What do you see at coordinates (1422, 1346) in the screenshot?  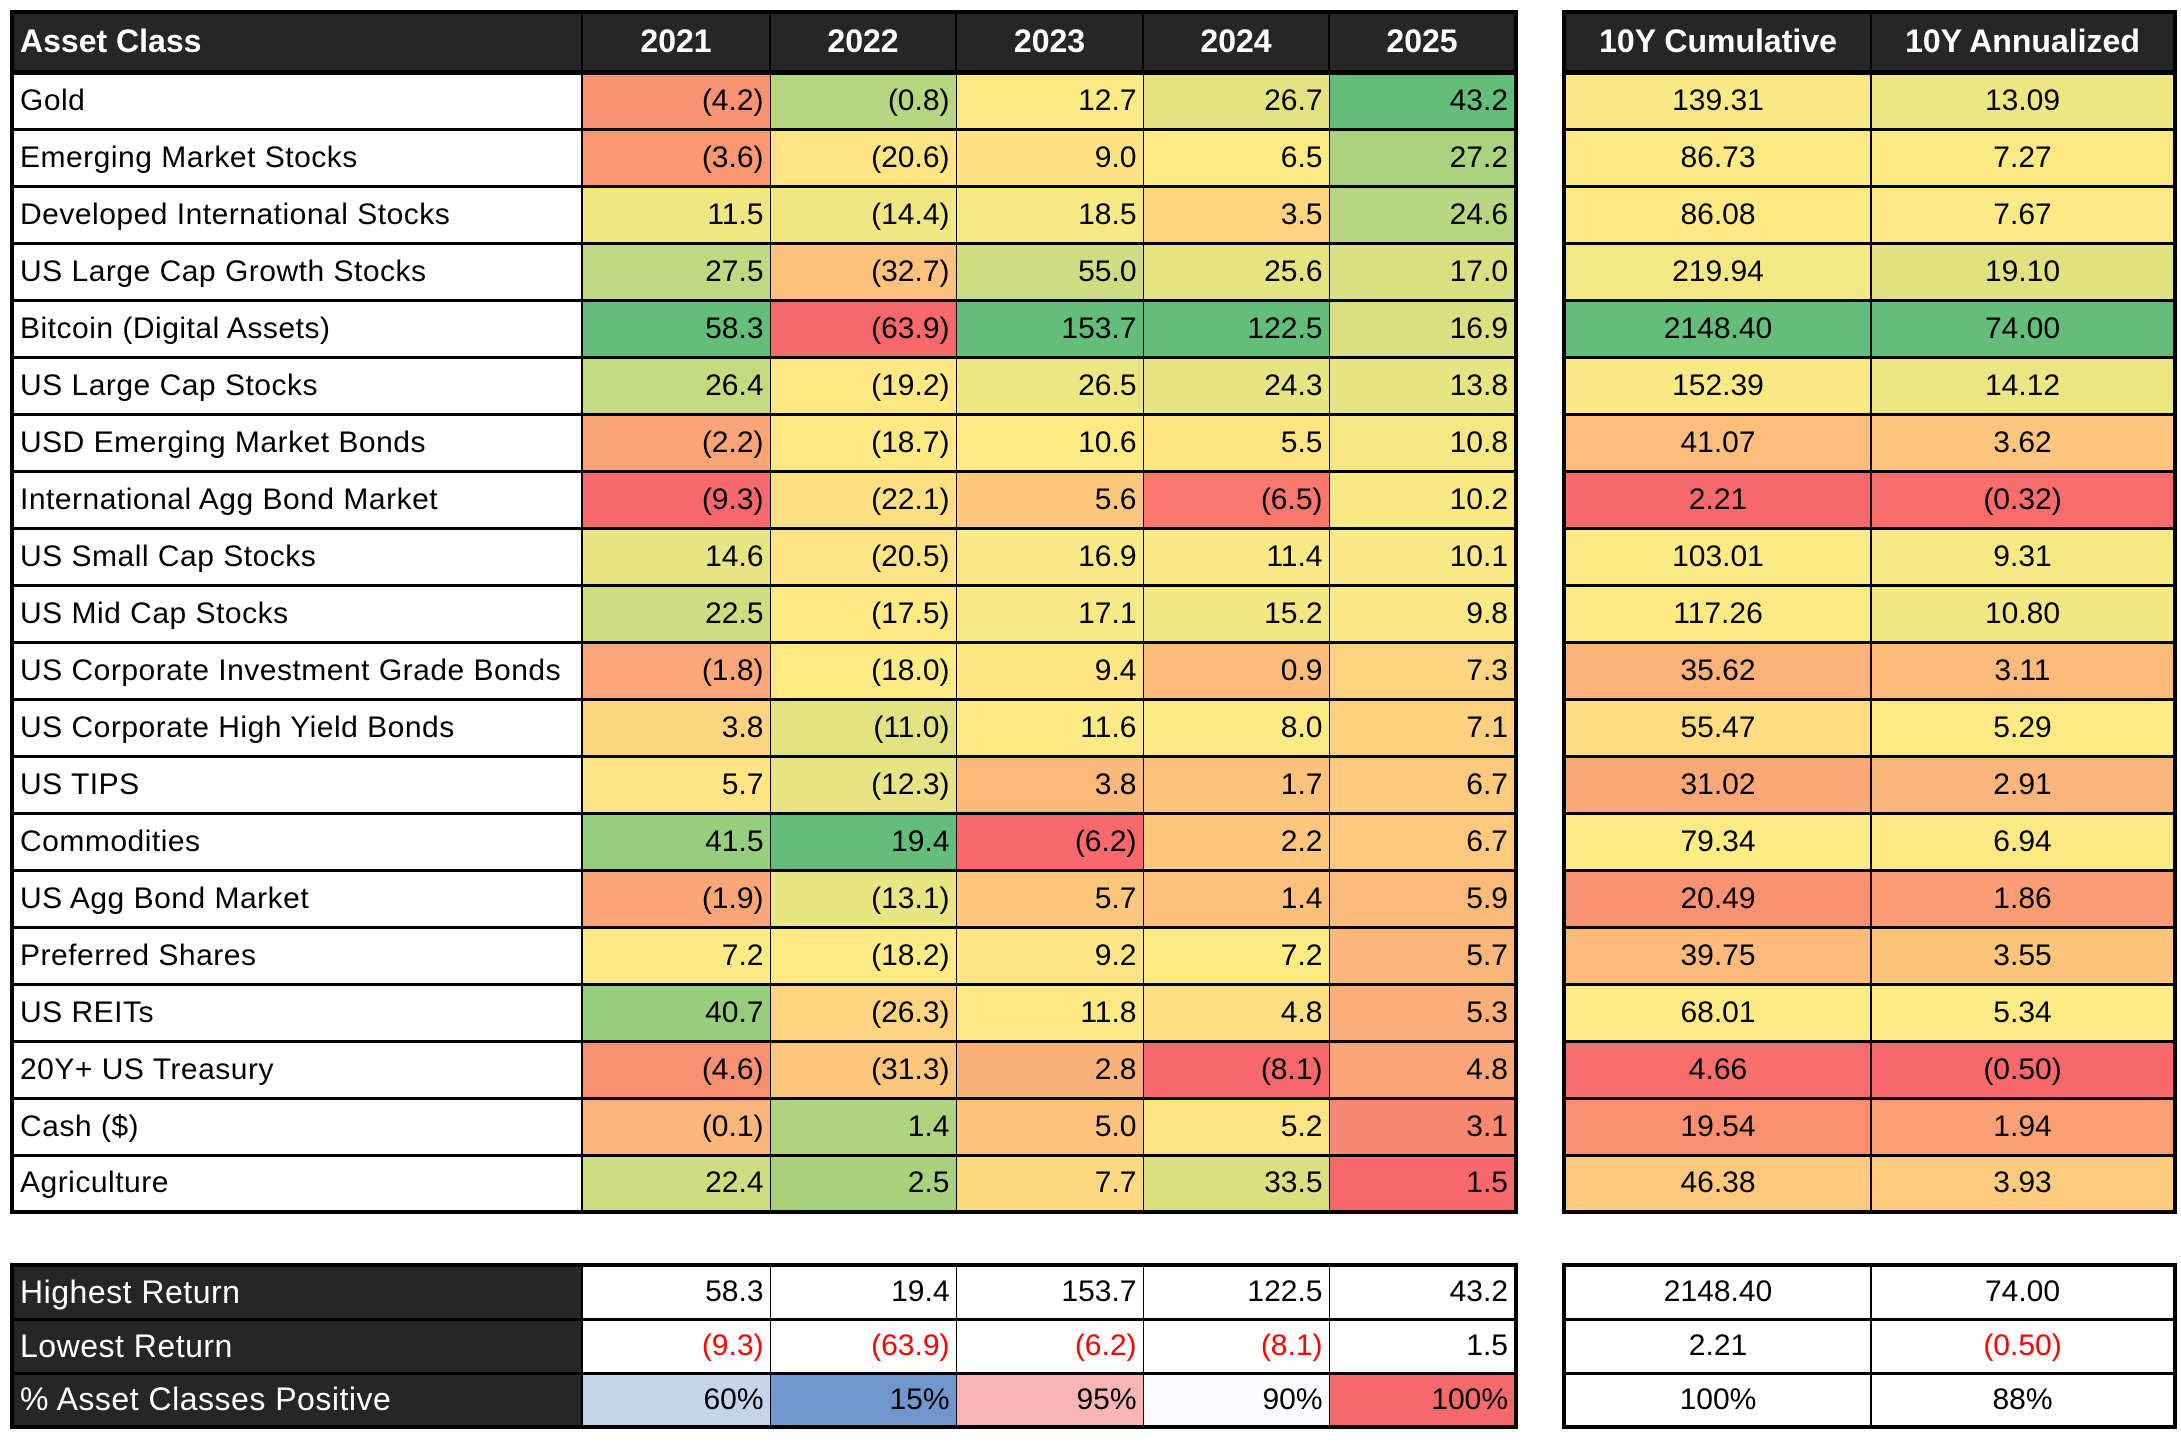 I see `summary-cell: 1.5` at bounding box center [1422, 1346].